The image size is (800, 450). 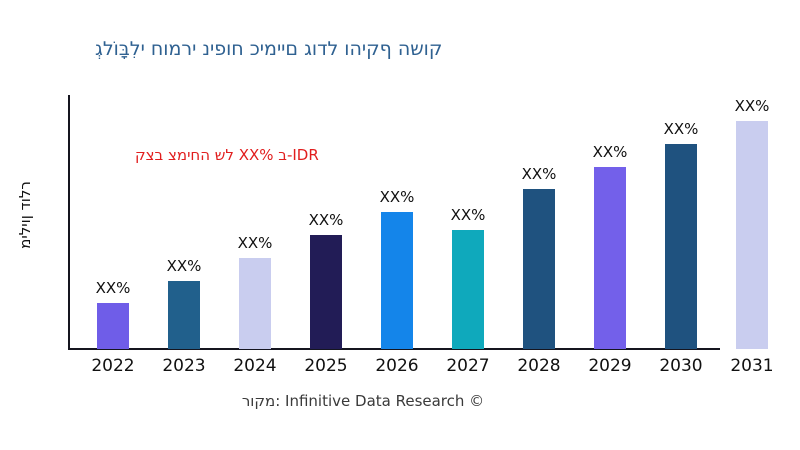 I want to click on bar-2031, so click(x=752, y=234).